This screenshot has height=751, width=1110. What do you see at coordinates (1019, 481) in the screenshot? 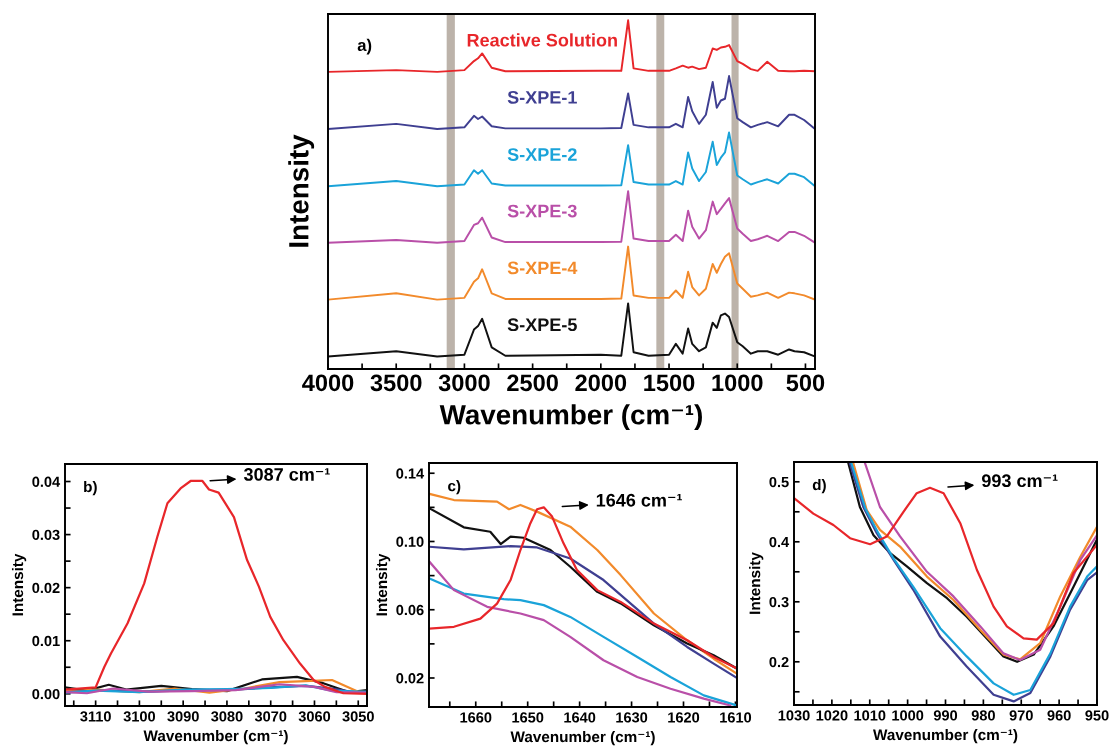
I see `annotation: 993 cm⁻¹` at bounding box center [1019, 481].